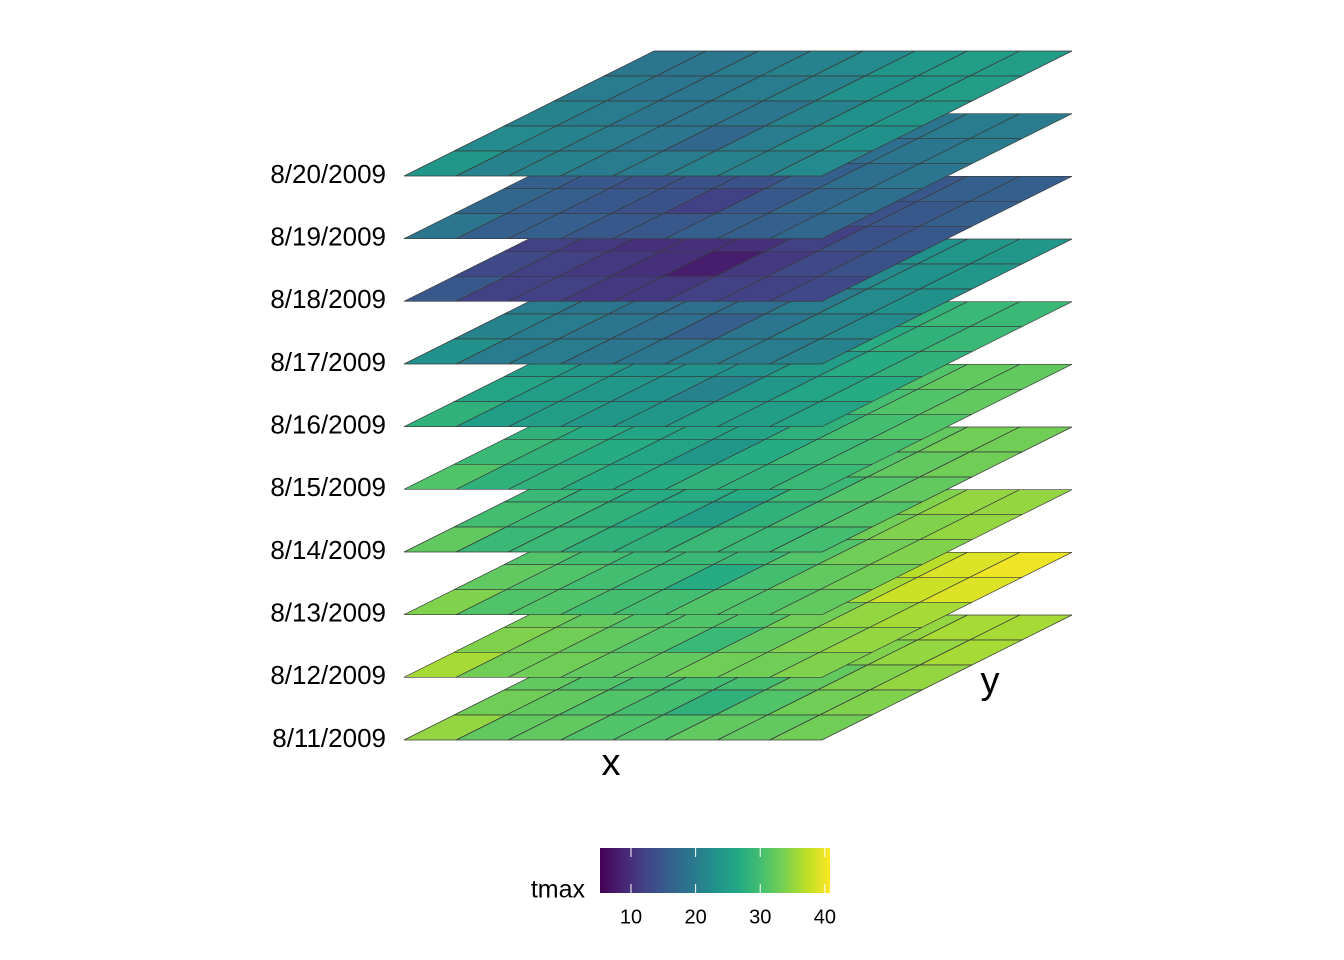 This screenshot has width=1344, height=960. I want to click on layer-label: 8/15/2009, so click(328, 487).